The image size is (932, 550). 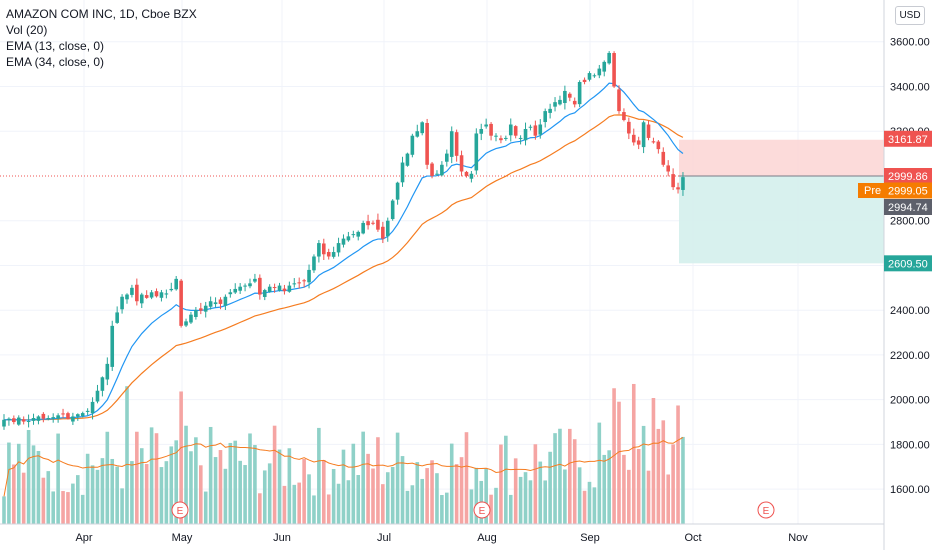 What do you see at coordinates (908, 138) in the screenshot?
I see `stop-price-badge-bg` at bounding box center [908, 138].